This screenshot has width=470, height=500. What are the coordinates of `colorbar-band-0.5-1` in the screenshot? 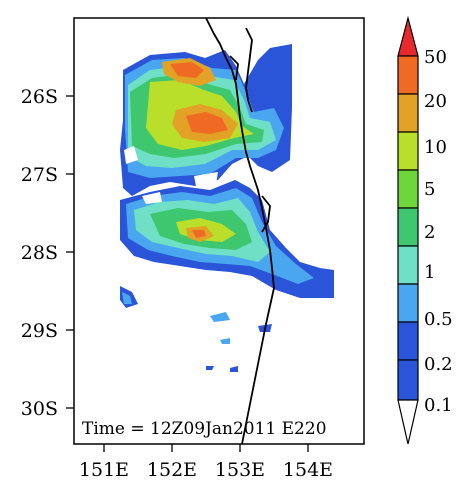 It's located at (408, 265).